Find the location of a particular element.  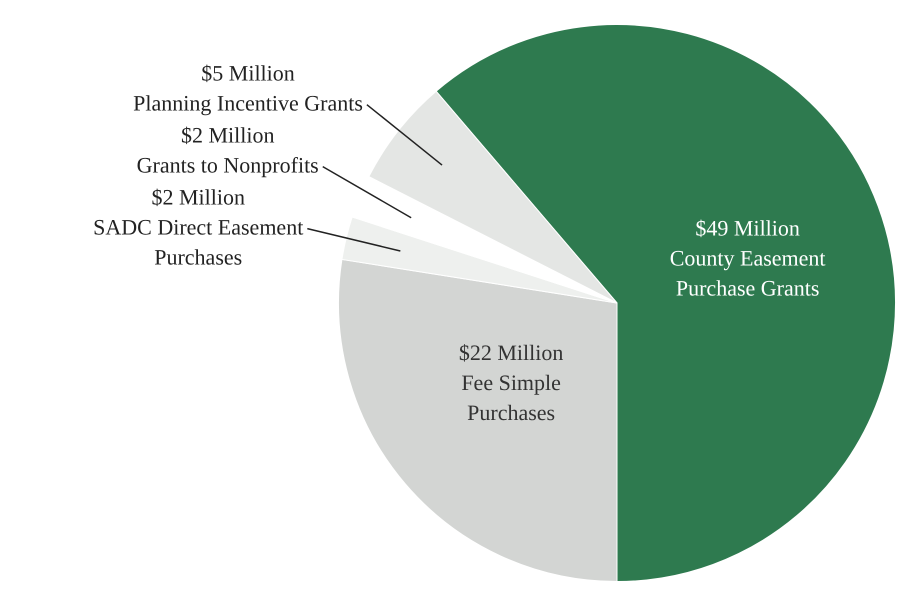

slice-label: Fee Simple Purchases is located at coordinates (511, 398).